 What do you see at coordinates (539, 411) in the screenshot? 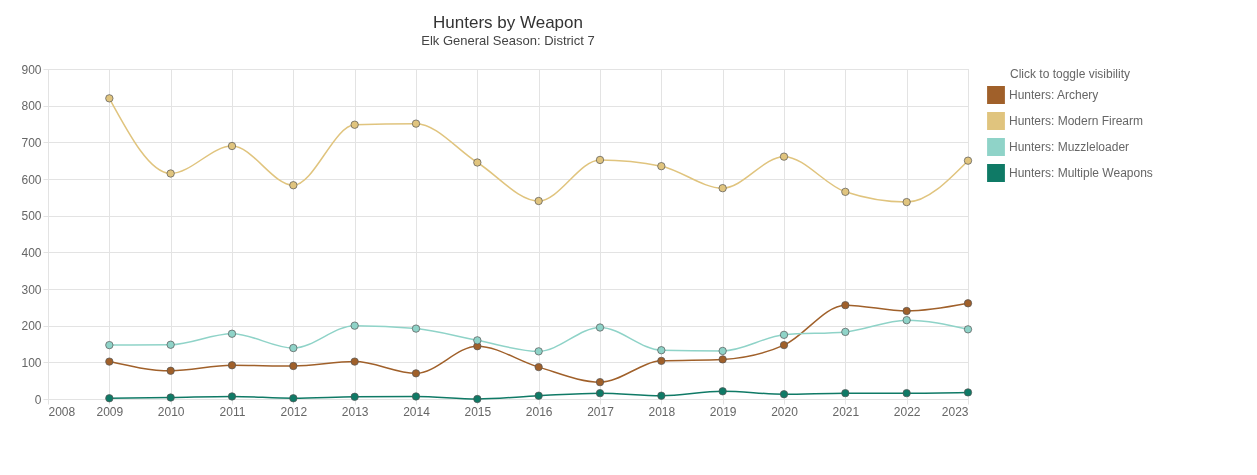
I see `x-tick-label: 2016` at bounding box center [539, 411].